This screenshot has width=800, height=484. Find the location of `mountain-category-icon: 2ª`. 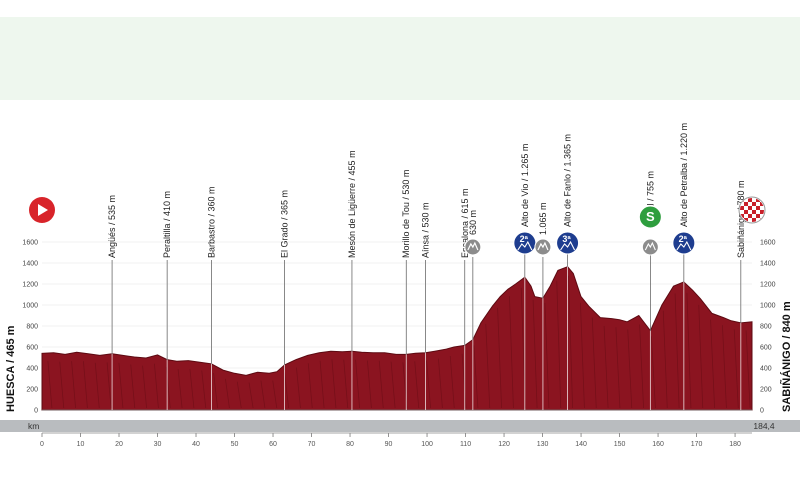

mountain-category-icon: 2ª is located at coordinates (684, 243).